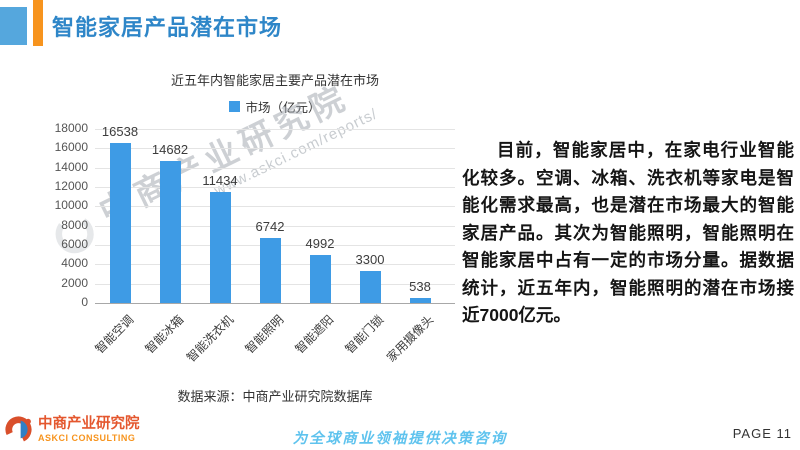 The width and height of the screenshot is (800, 450). What do you see at coordinates (320, 243) in the screenshot?
I see `bar-value-label: 4992` at bounding box center [320, 243].